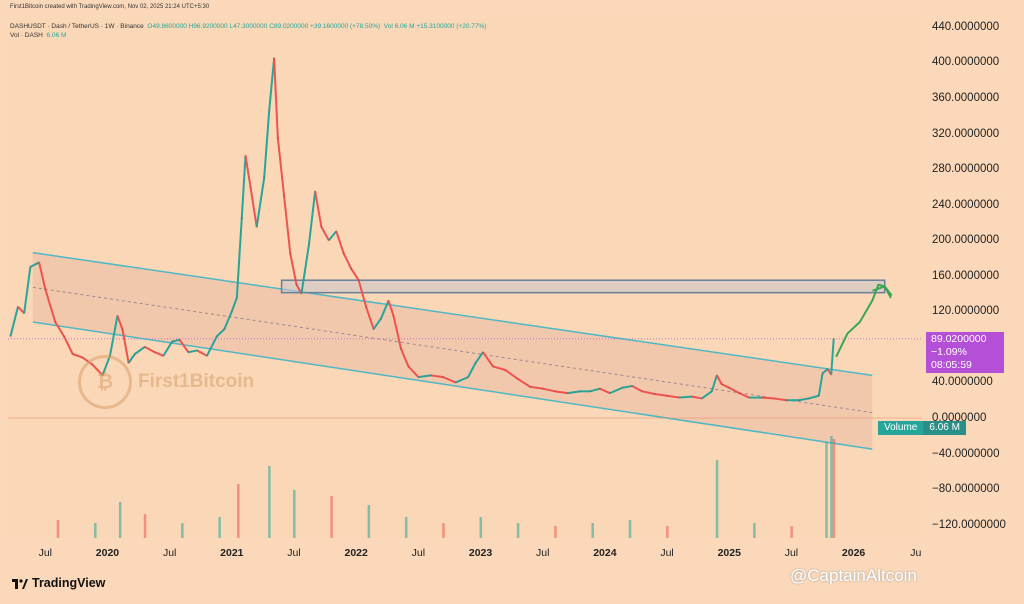 The image size is (1024, 604). Describe the element at coordinates (966, 169) in the screenshot. I see `y-tick-label: 280.0000000` at that location.